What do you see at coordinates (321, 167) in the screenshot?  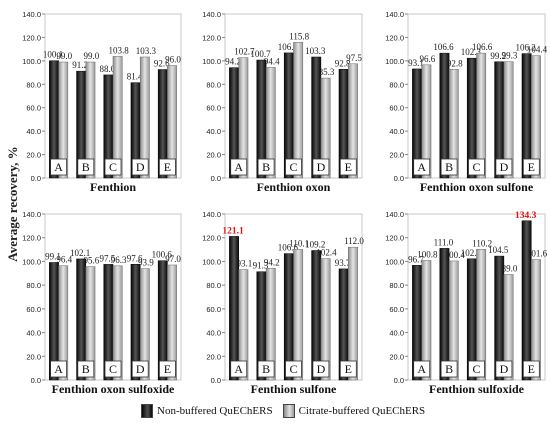 I see `panel2-category-box-d` at bounding box center [321, 167].